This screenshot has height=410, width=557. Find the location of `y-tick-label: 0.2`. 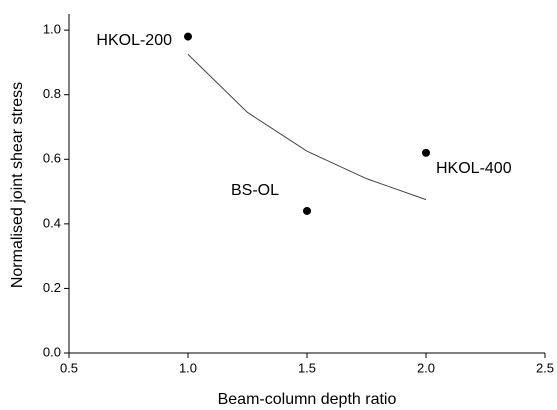

y-tick-label: 0.2 is located at coordinates (52, 287).